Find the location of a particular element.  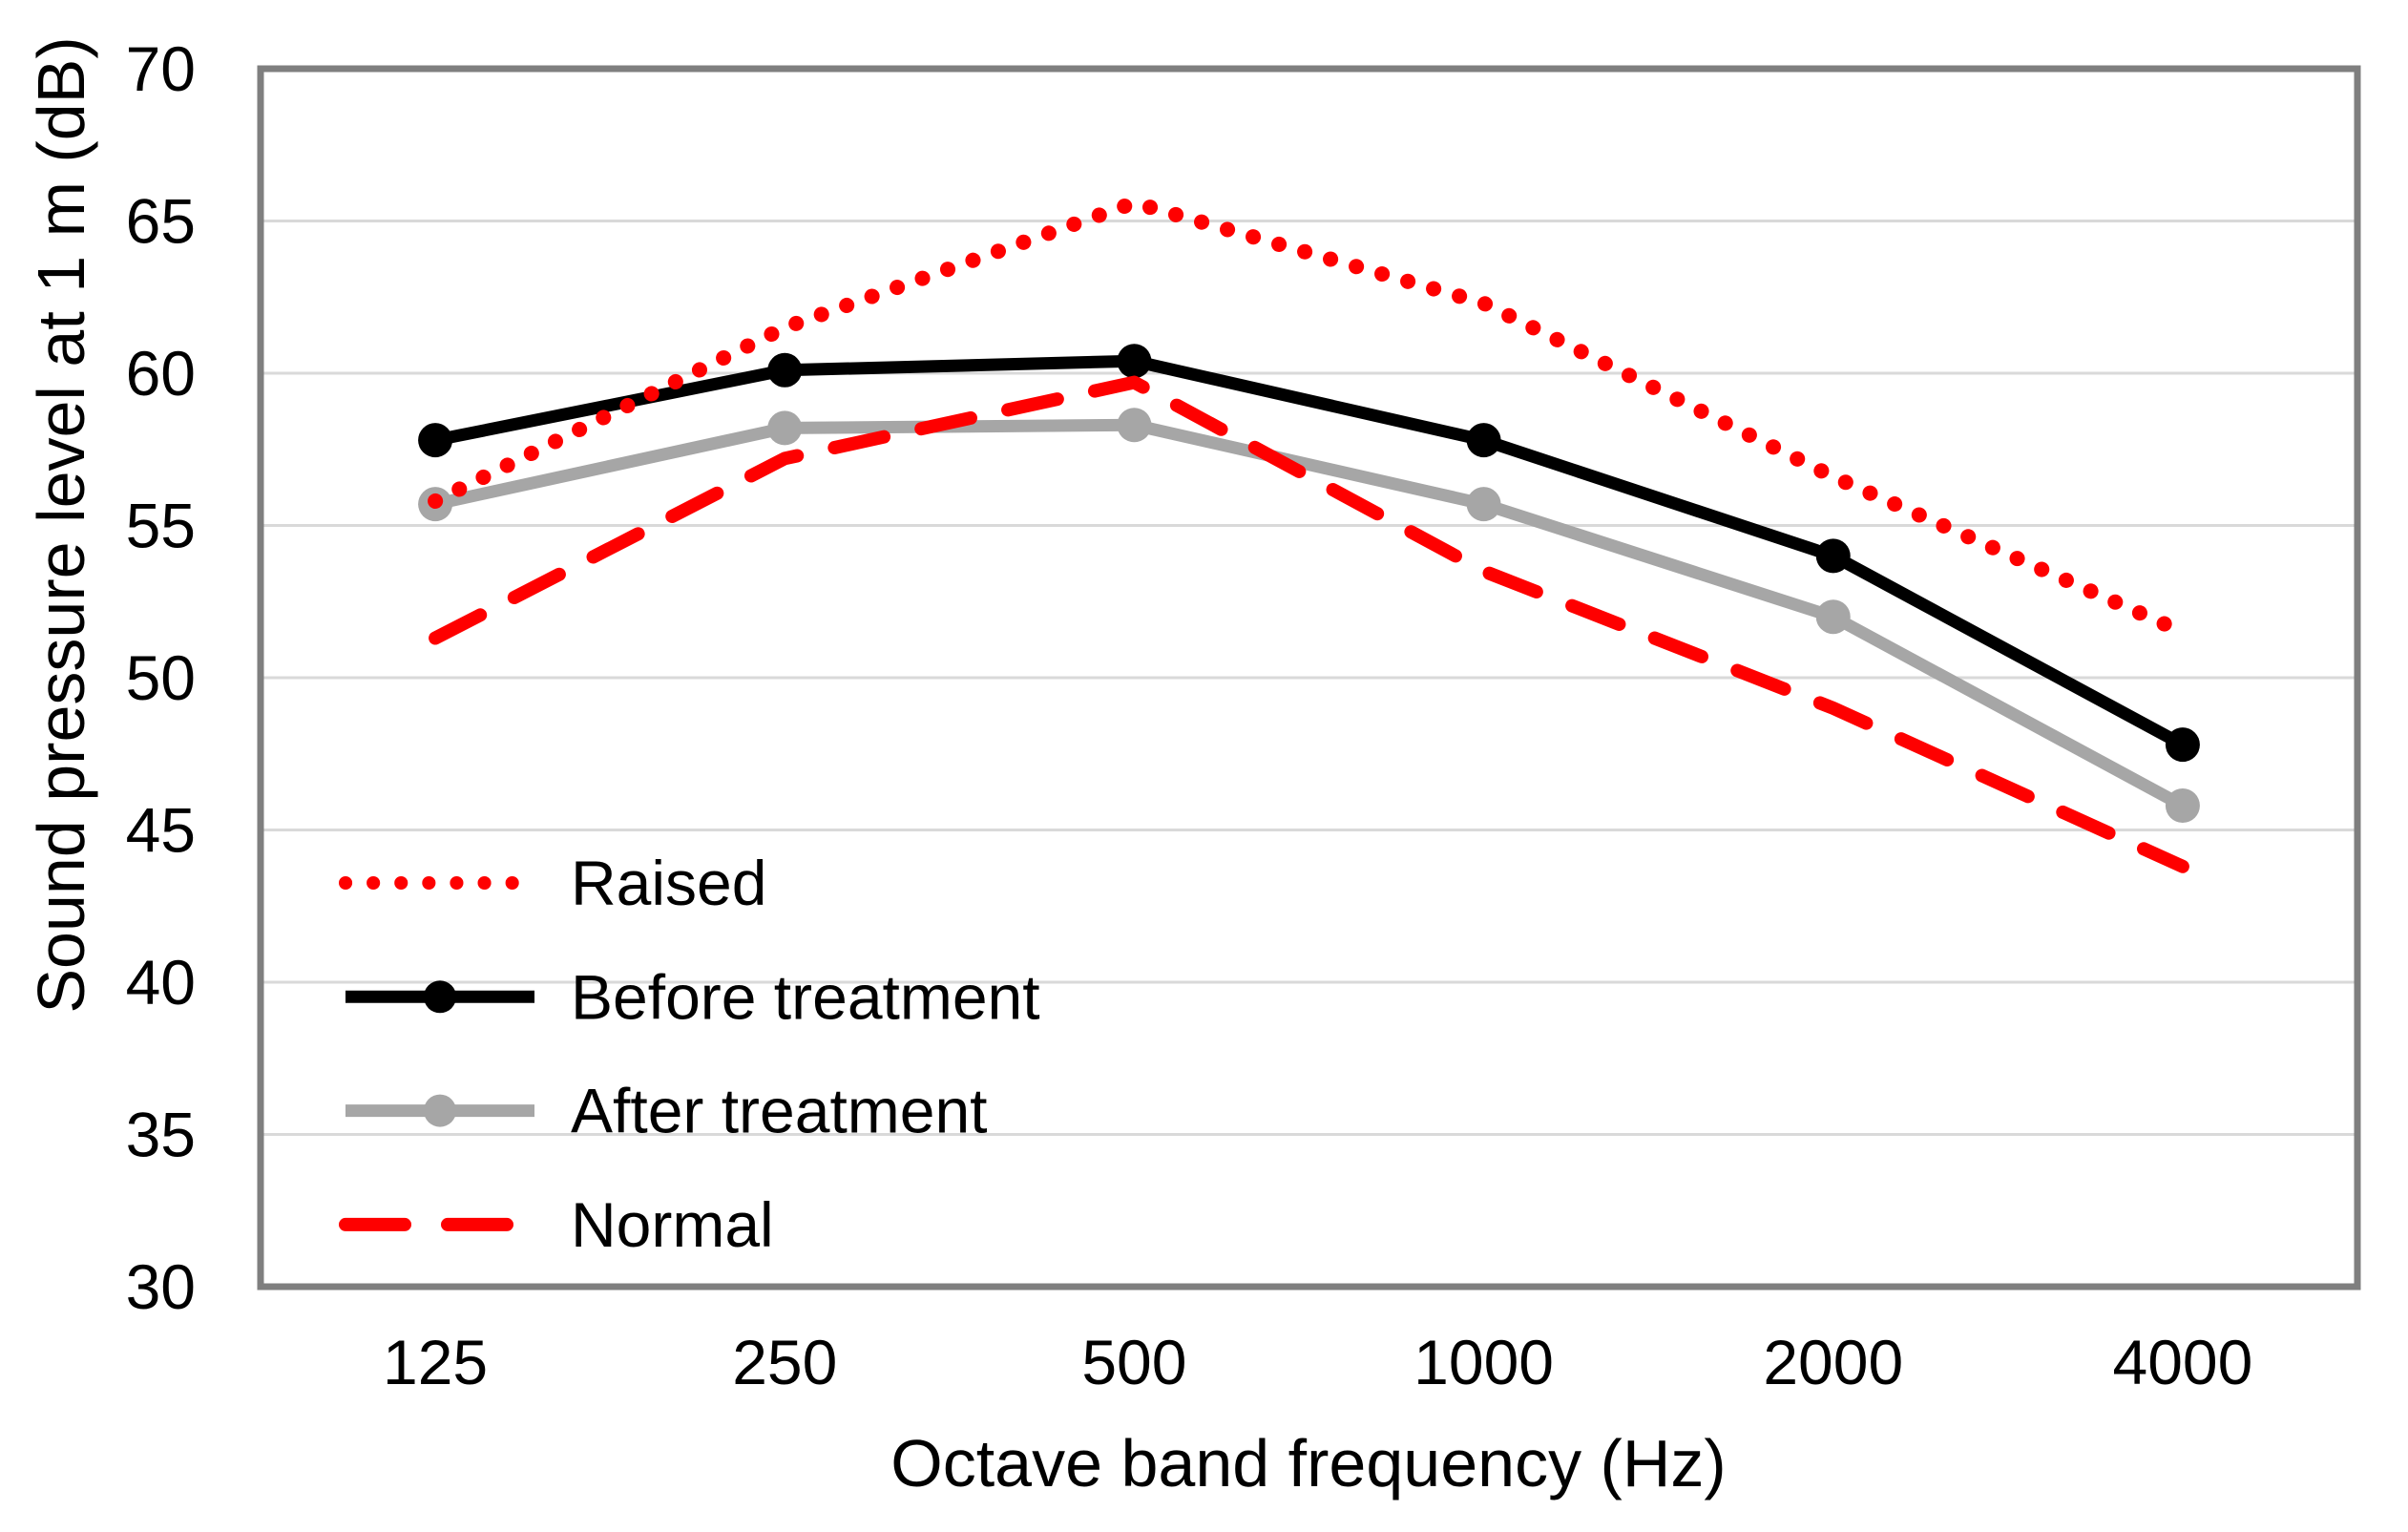

y-tick-label: 55 is located at coordinates (161, 526).